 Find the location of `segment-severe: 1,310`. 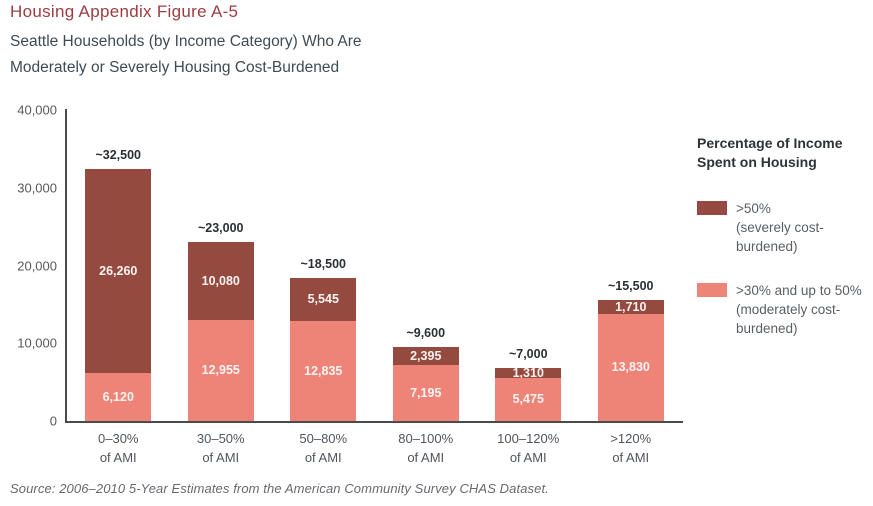

segment-severe: 1,310 is located at coordinates (528, 373).